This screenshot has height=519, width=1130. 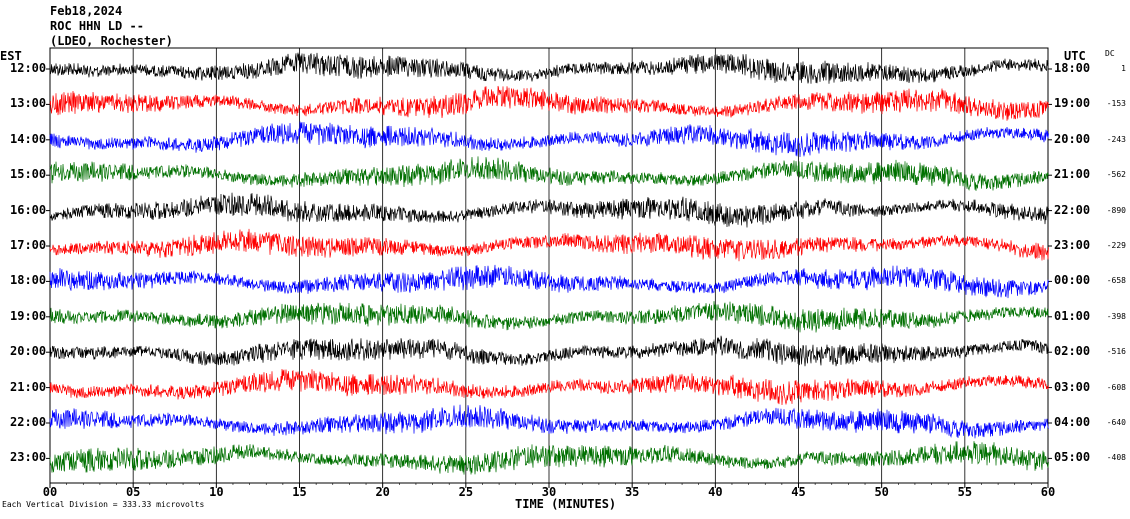 What do you see at coordinates (28, 315) in the screenshot?
I see `row-label-est: 19:00` at bounding box center [28, 315].